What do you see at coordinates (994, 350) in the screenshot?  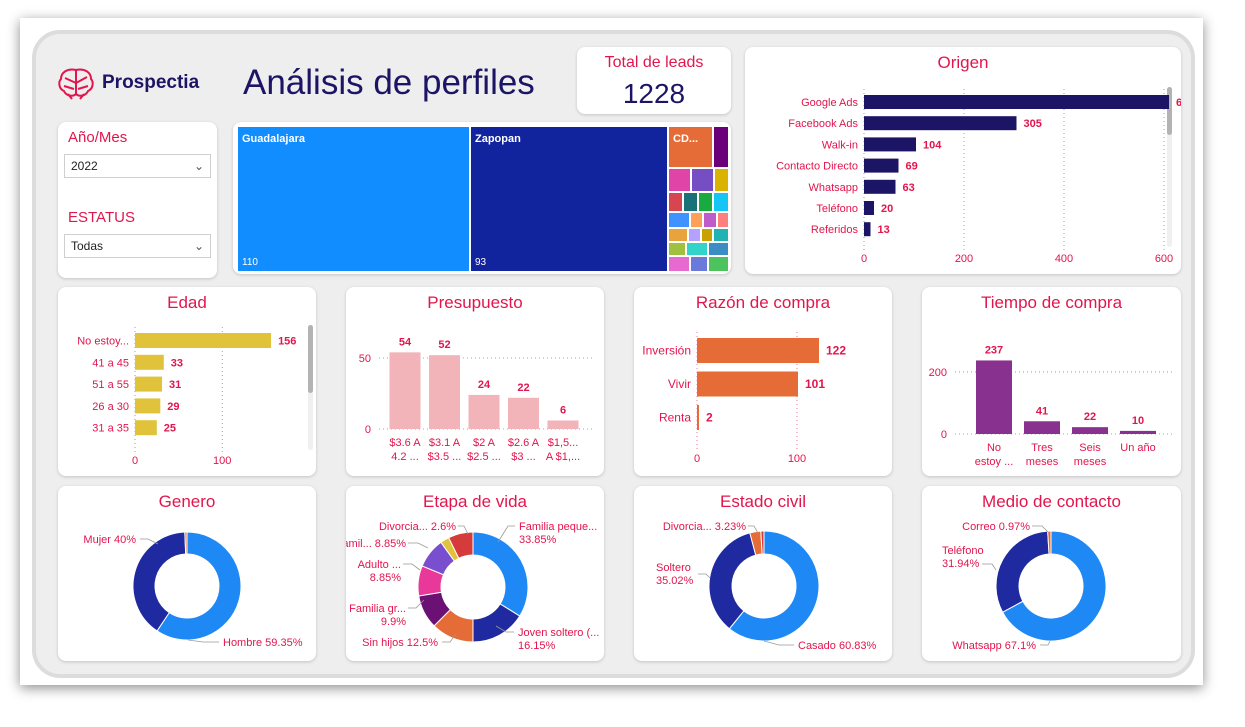 I see `data-label: 237` at bounding box center [994, 350].